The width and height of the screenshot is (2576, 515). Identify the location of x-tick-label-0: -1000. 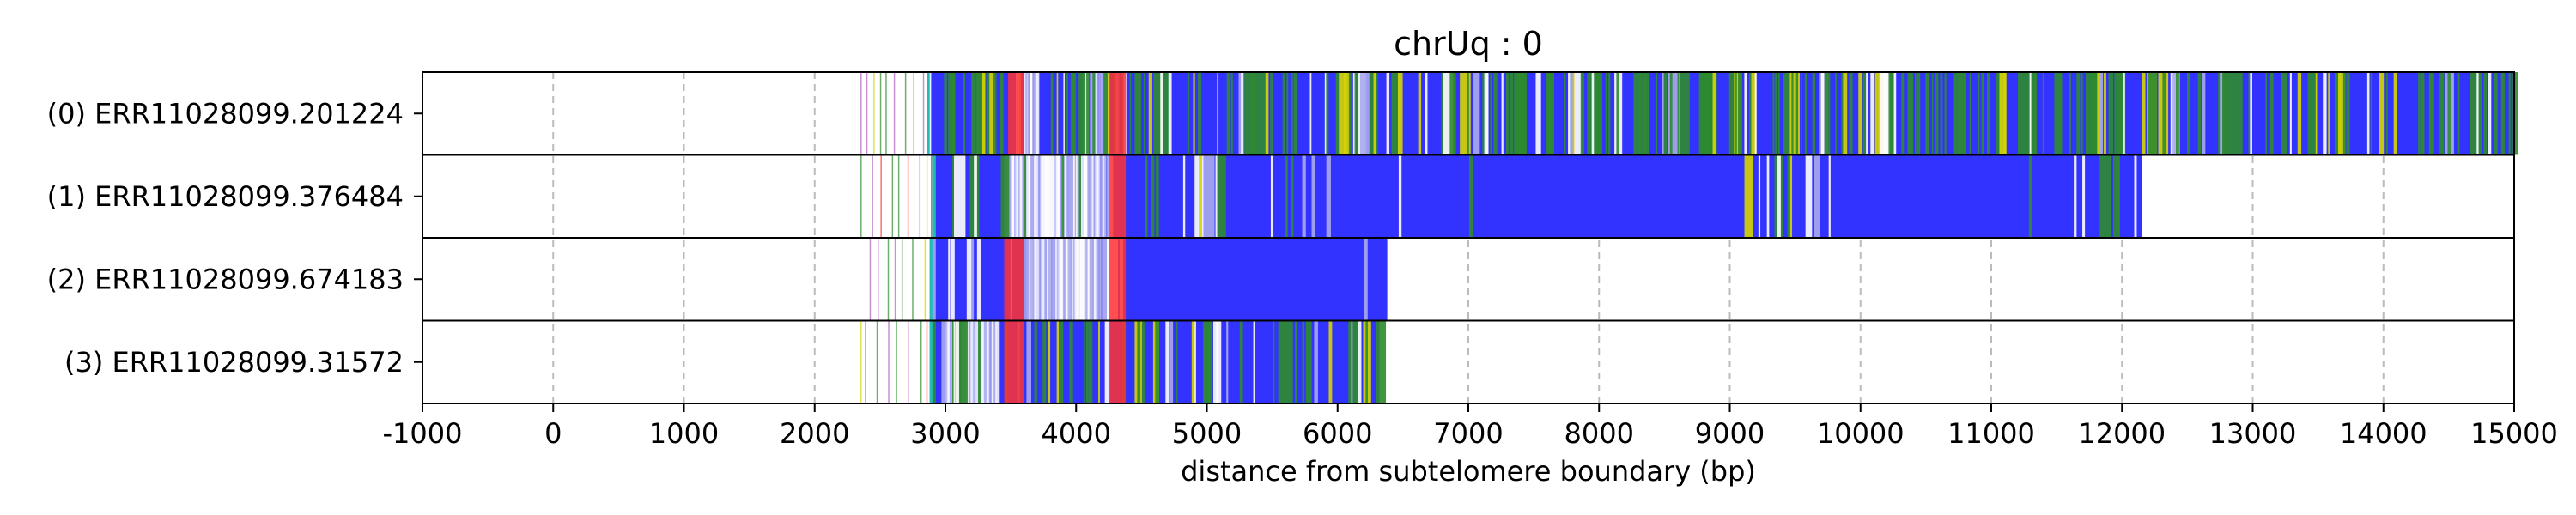
(423, 433).